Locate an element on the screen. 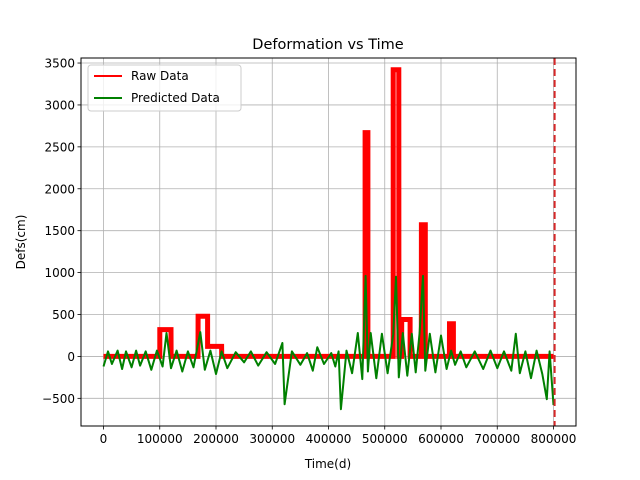  x-tick-label: 600000 is located at coordinates (441, 439).